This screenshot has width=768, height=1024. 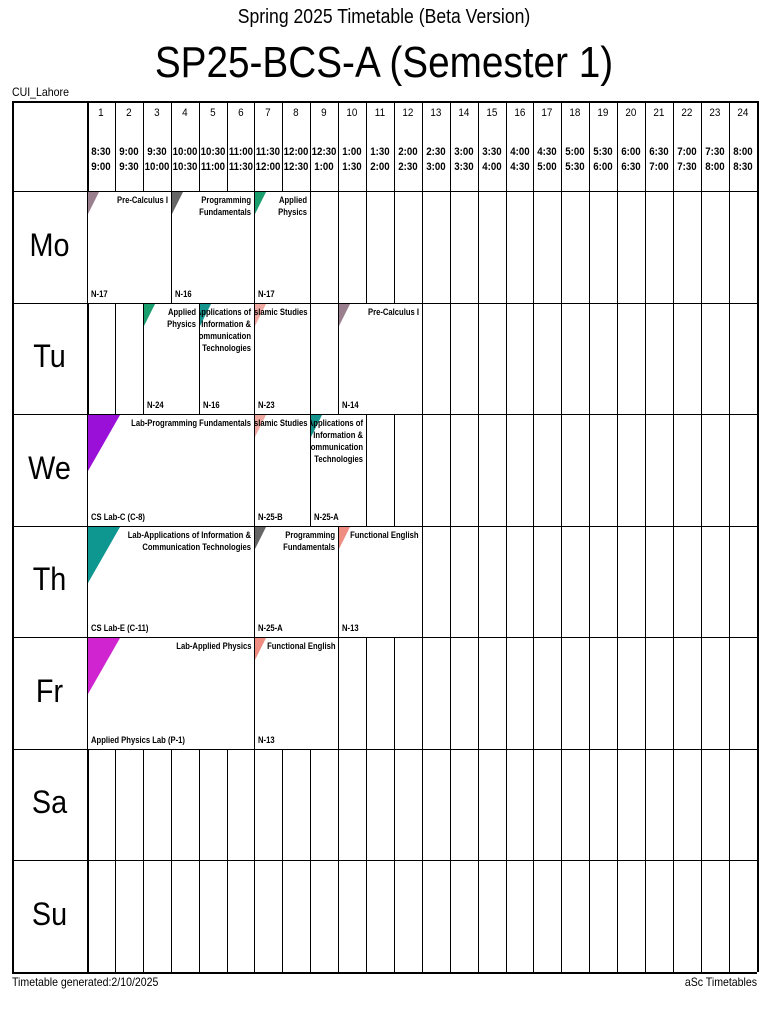 What do you see at coordinates (603, 152) in the screenshot?
I see `period-start: 5:30` at bounding box center [603, 152].